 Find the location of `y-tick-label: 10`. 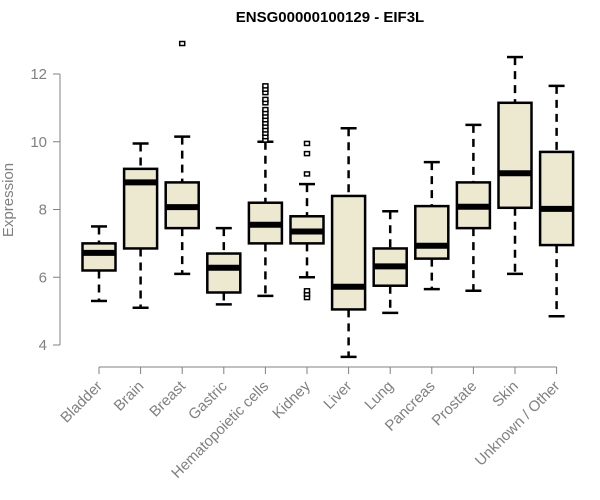

y-tick-label: 10 is located at coordinates (38, 142).